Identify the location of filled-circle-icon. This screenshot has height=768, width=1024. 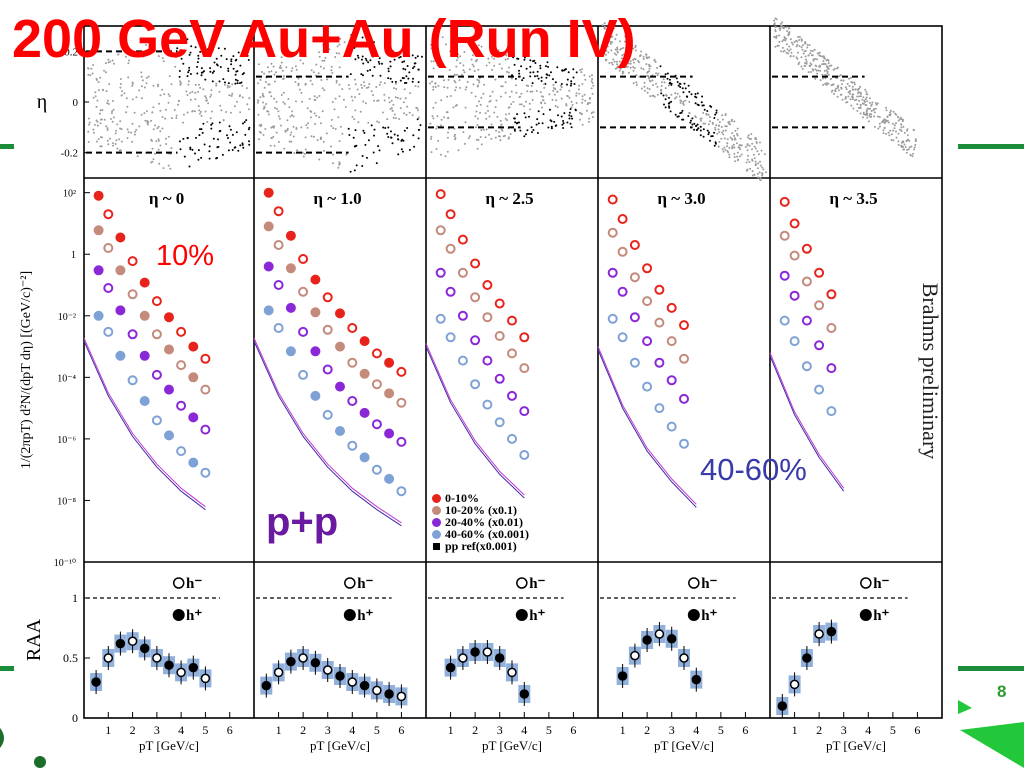
(349, 615).